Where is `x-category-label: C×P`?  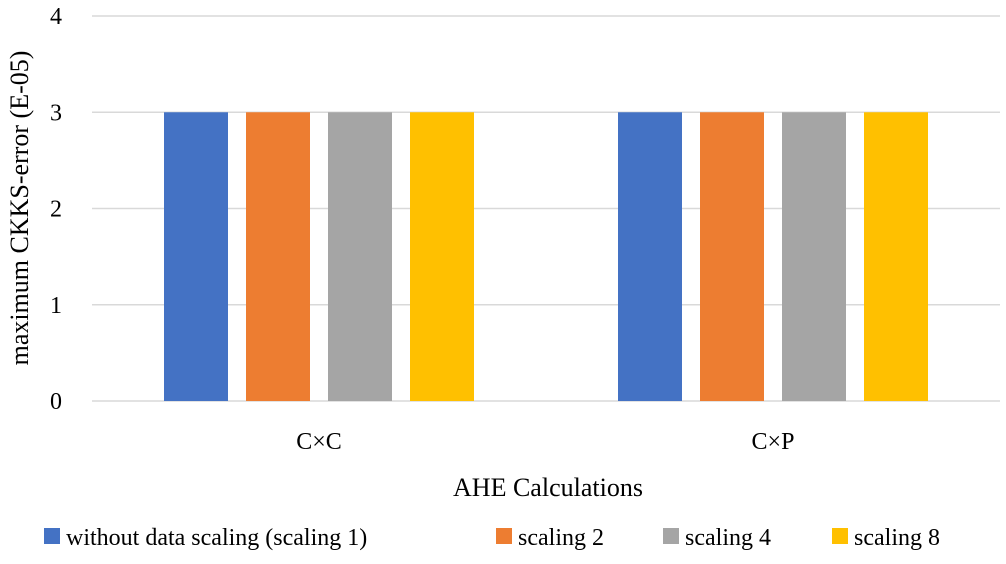
x-category-label: C×P is located at coordinates (773, 442).